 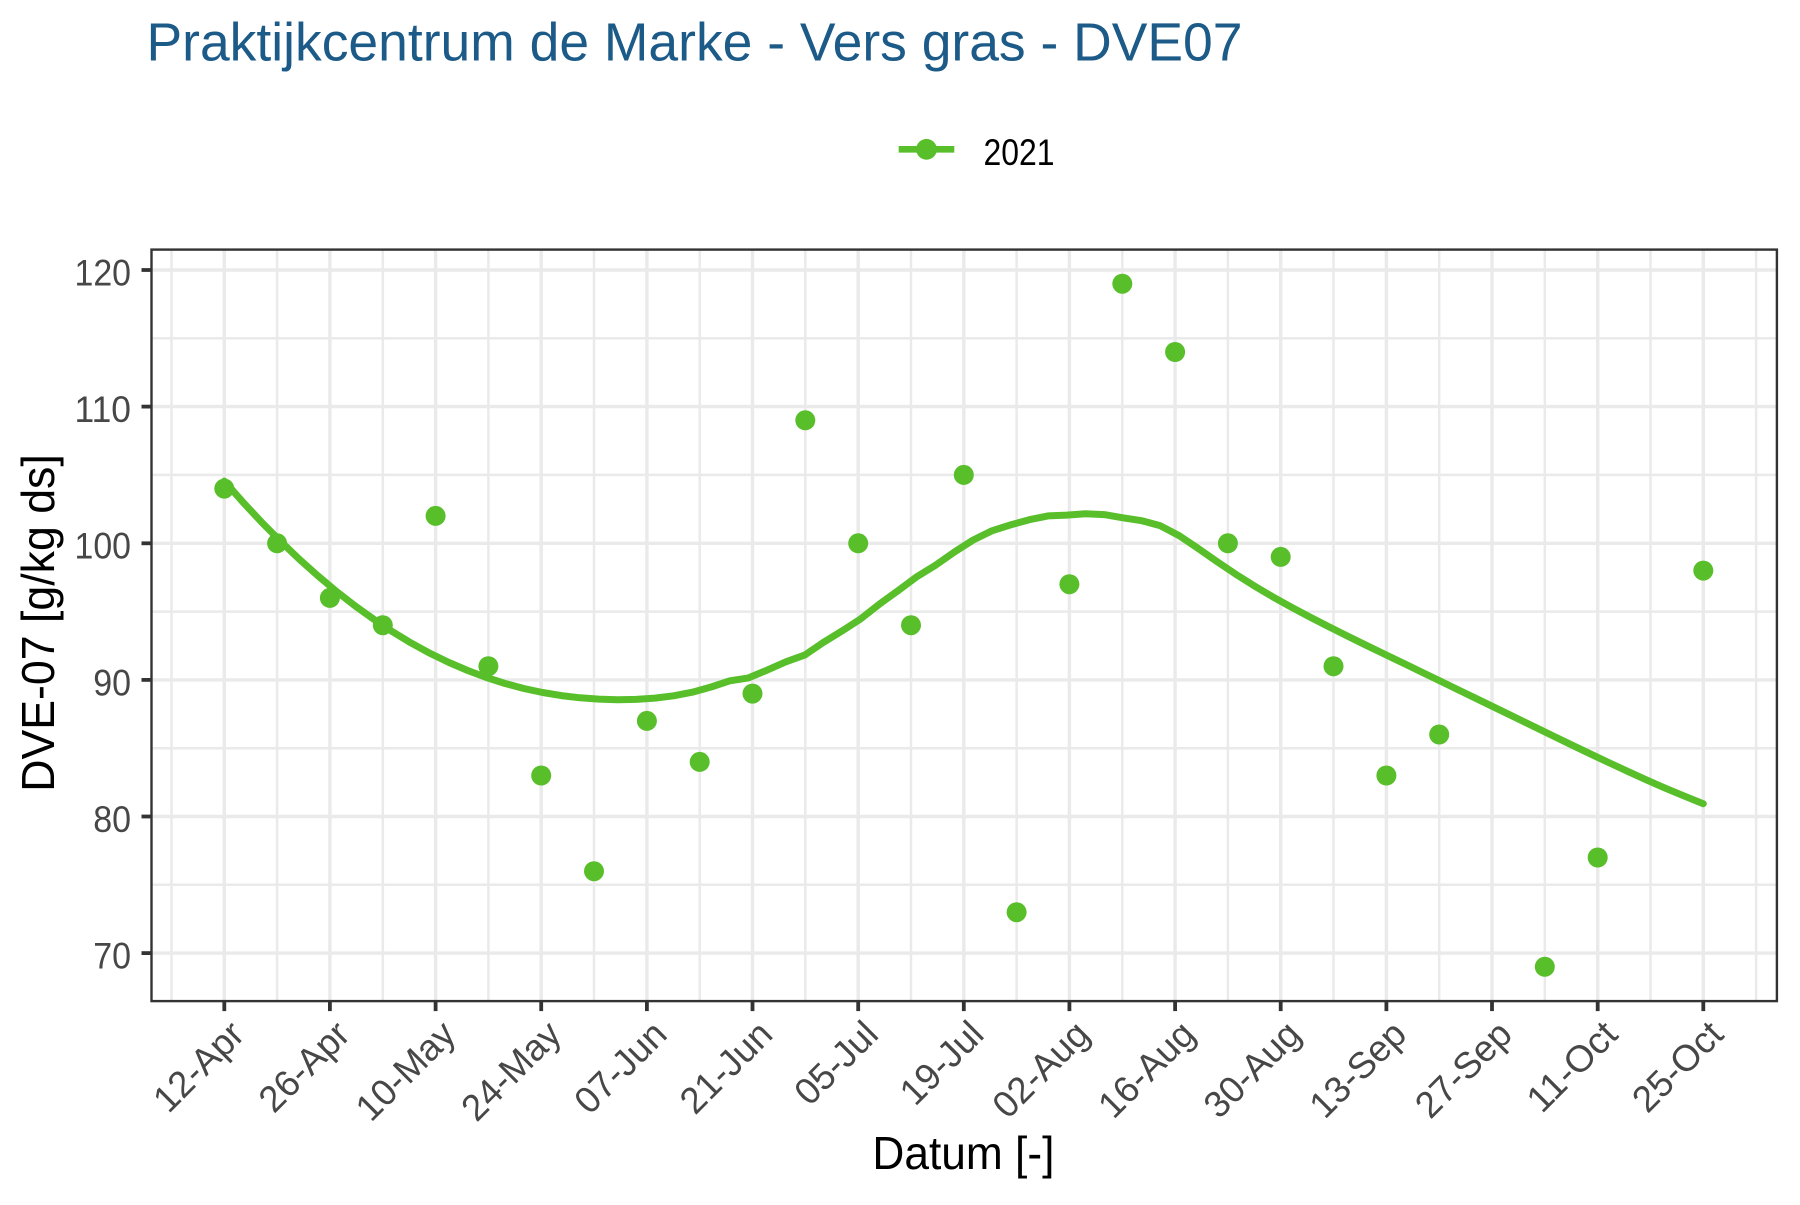 What do you see at coordinates (112, 682) in the screenshot?
I see `svg-text: 90` at bounding box center [112, 682].